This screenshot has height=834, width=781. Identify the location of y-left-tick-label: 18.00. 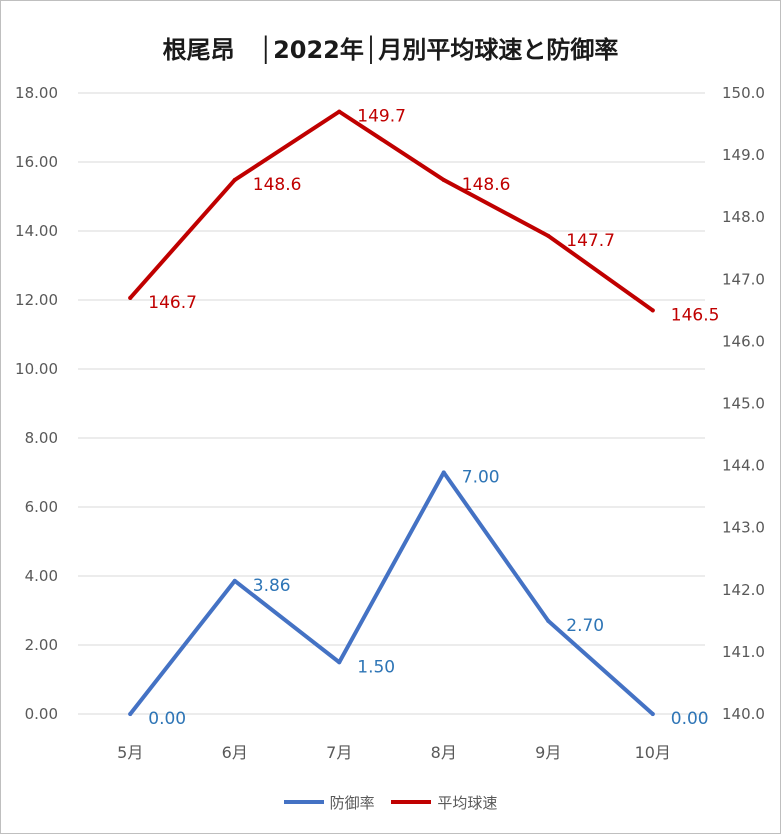
(36, 93).